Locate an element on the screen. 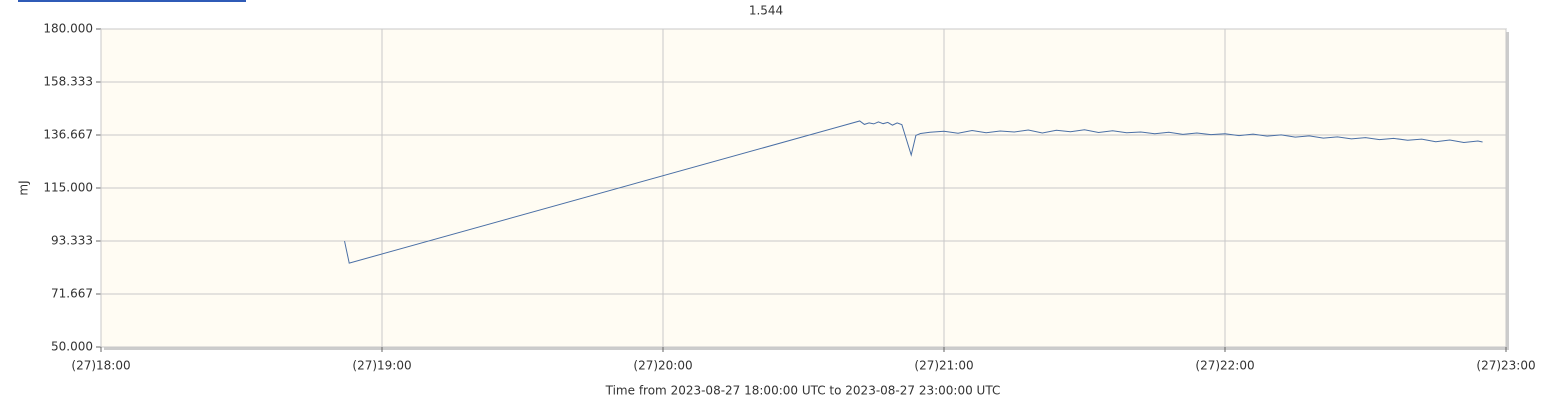  y-tick-label: 93.333 is located at coordinates (72, 241).